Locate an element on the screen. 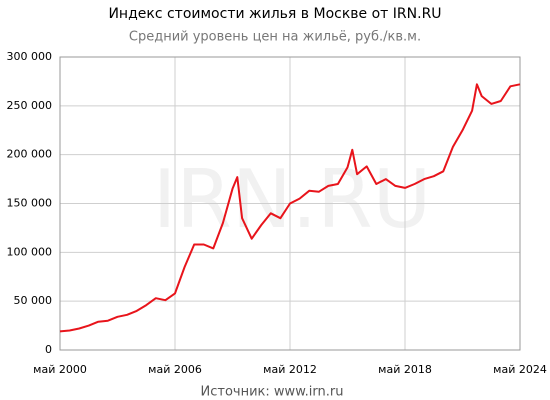 The image size is (550, 400). x-tick-label: май 2006 is located at coordinates (175, 369).